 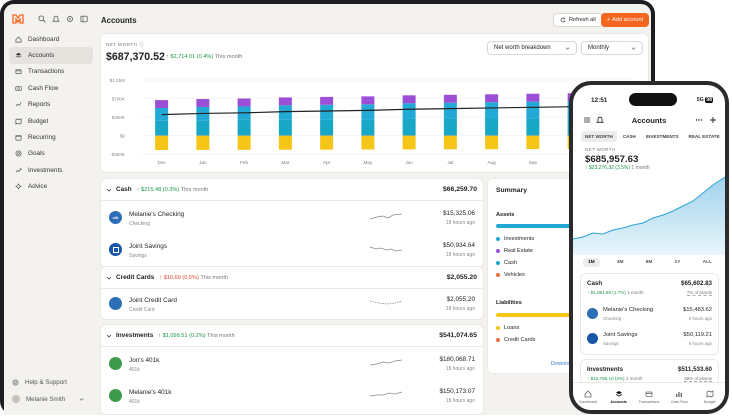 What do you see at coordinates (144, 360) in the screenshot?
I see `account-name: Jon's 401k` at bounding box center [144, 360].